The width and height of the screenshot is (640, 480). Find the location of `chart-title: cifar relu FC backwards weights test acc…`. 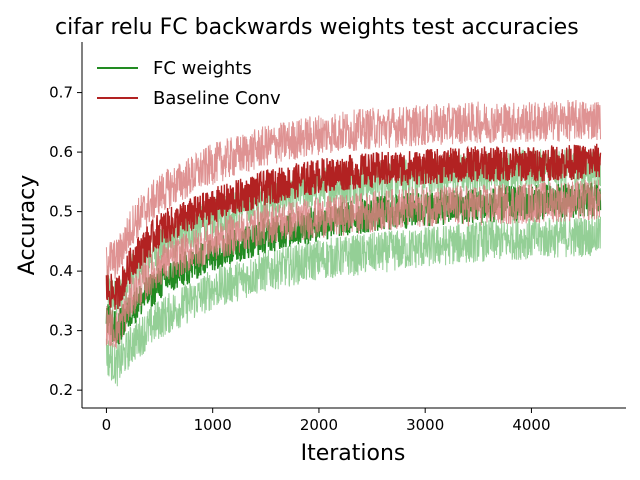

chart-title: cifar relu FC backwards weights test acc… is located at coordinates (317, 27).